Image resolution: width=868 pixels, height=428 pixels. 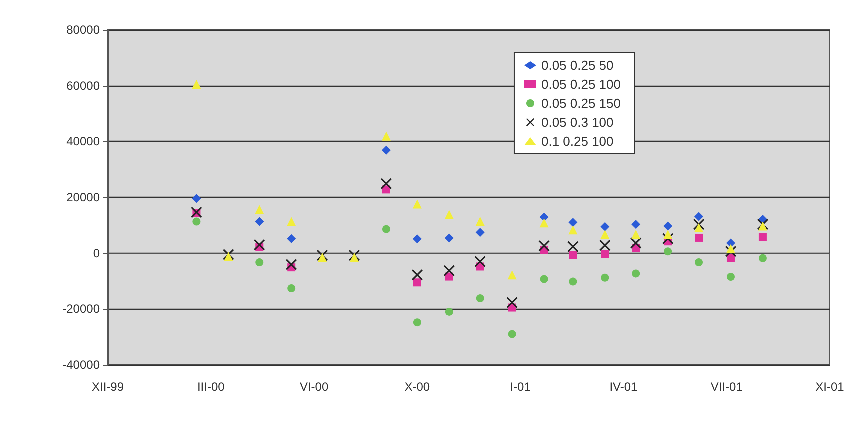 What do you see at coordinates (577, 65) in the screenshot?
I see `legend-label: 0.05 0.25 50` at bounding box center [577, 65].